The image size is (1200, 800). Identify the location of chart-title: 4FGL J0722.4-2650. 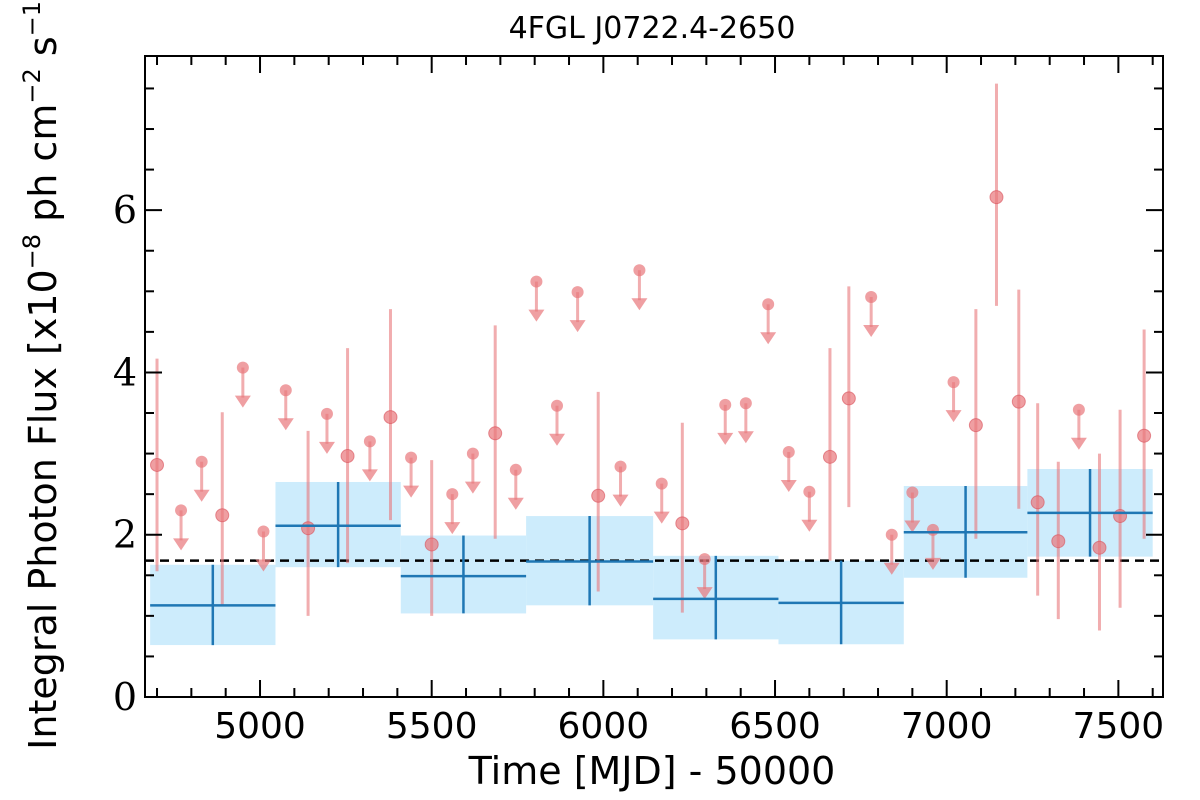
(652, 28).